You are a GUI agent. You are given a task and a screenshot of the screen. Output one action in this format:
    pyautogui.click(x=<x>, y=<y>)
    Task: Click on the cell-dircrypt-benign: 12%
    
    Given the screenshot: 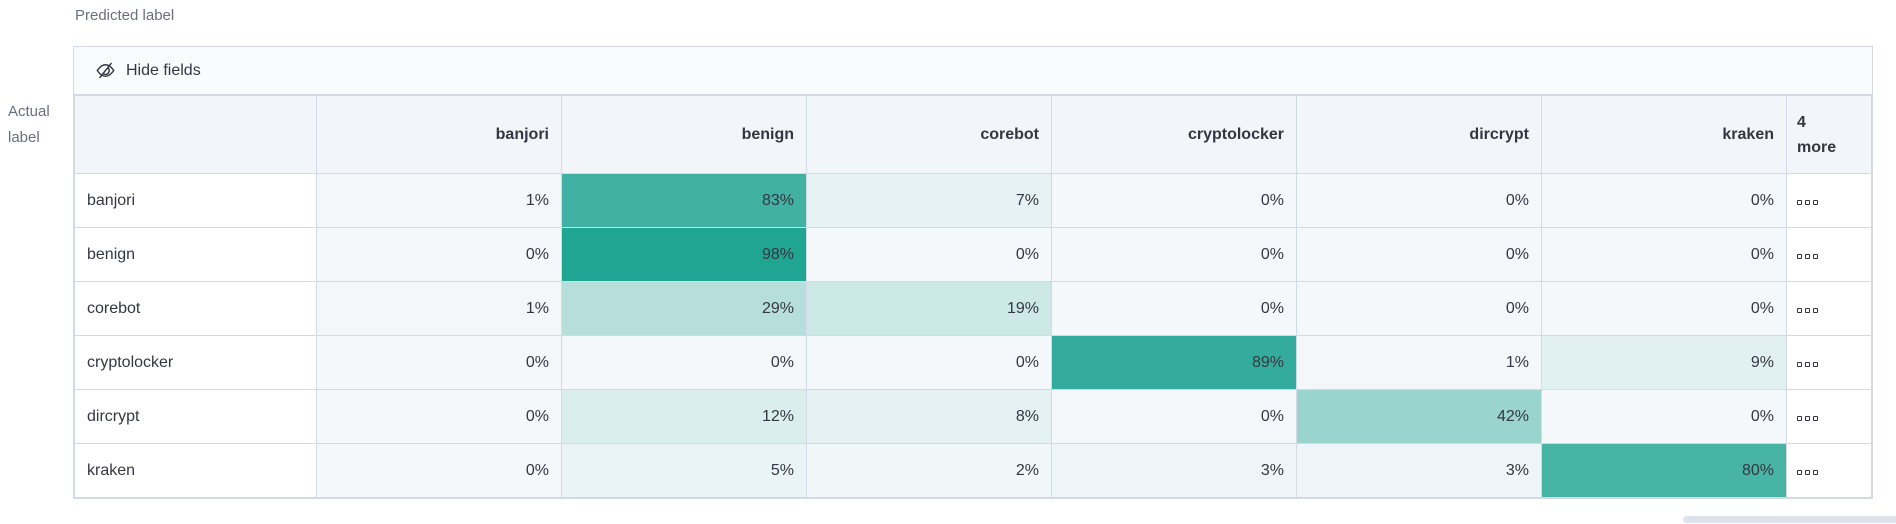 What is the action you would take?
    pyautogui.click(x=684, y=416)
    